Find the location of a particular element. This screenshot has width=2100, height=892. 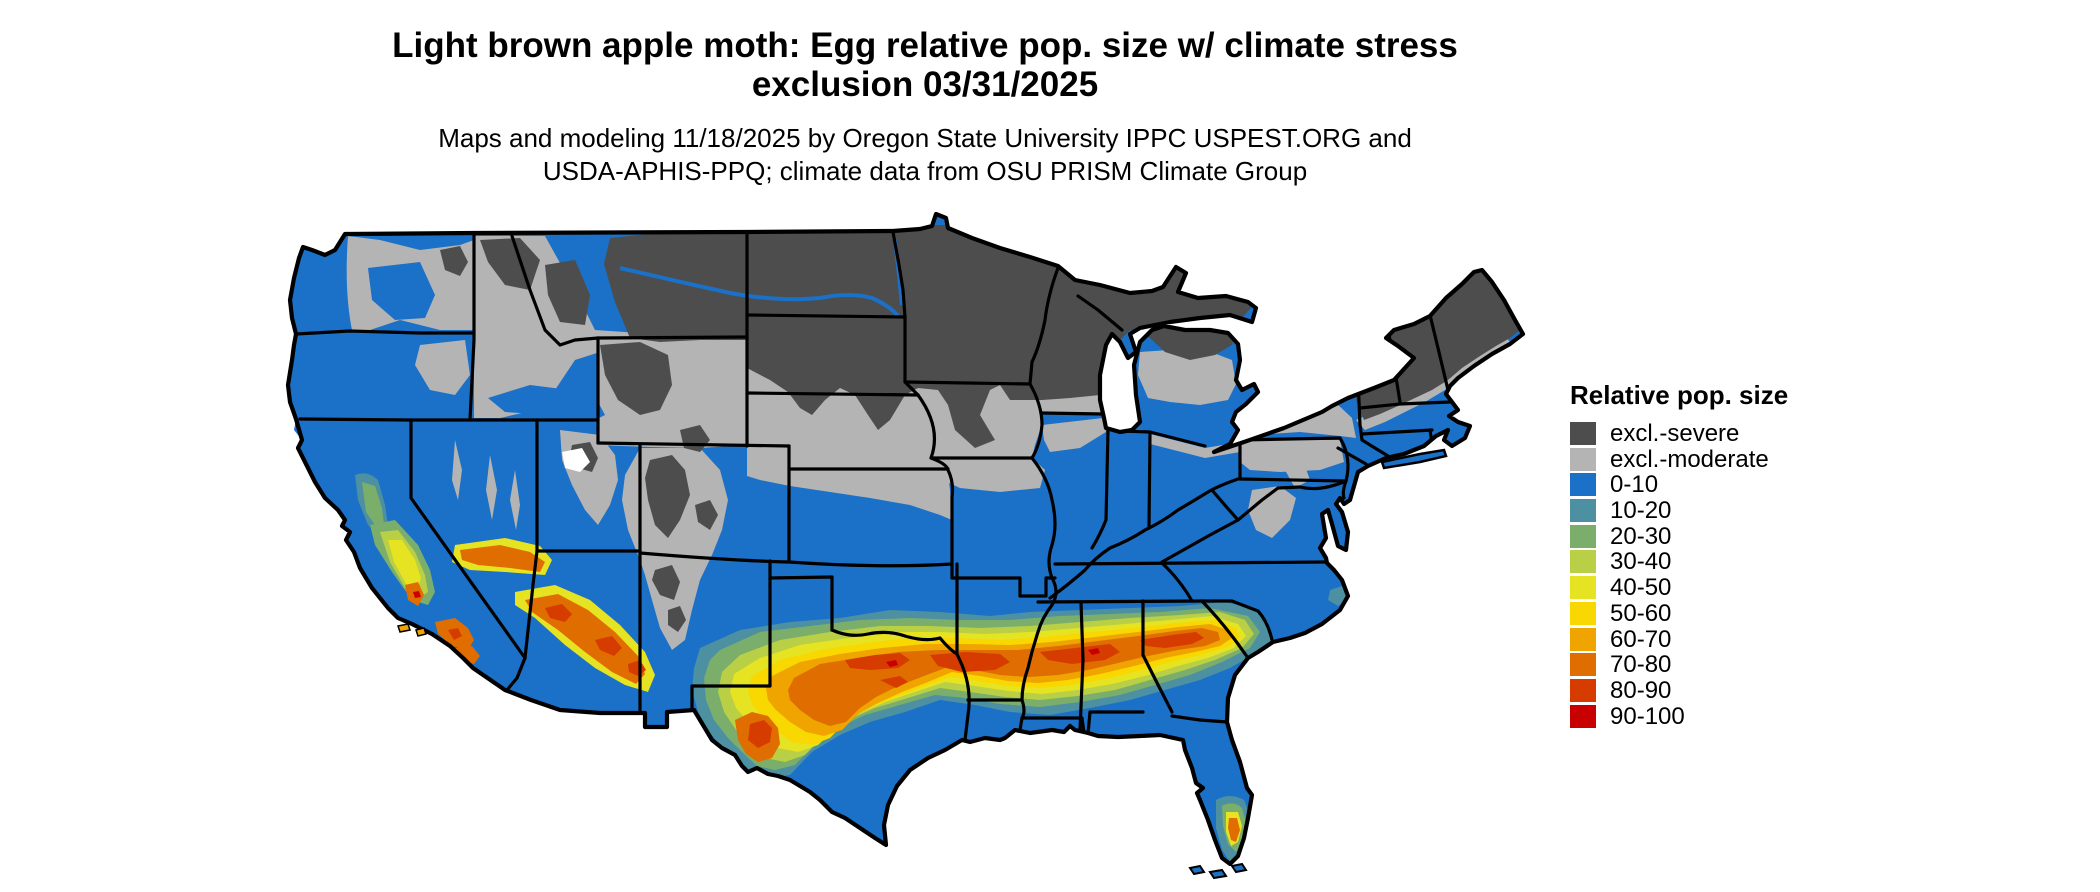

legend-swatch-moderate is located at coordinates (1583, 459).